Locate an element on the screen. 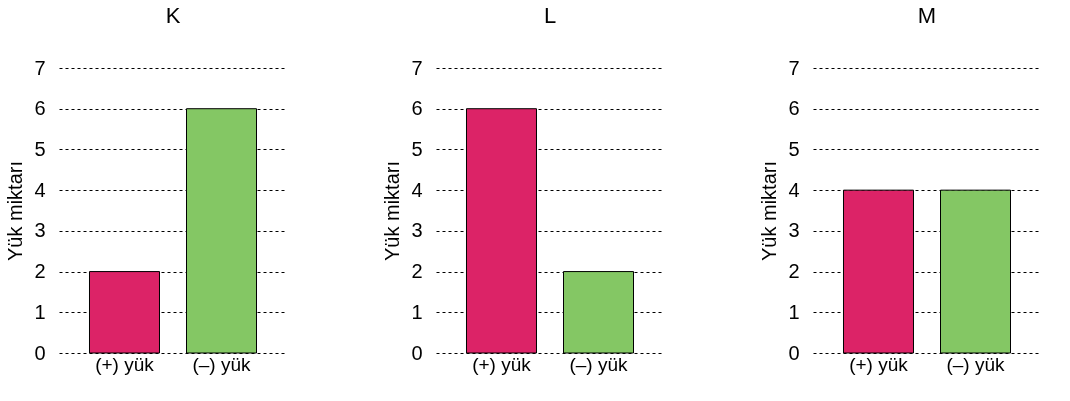 The width and height of the screenshot is (1070, 401). chart-title: K is located at coordinates (173, 15).